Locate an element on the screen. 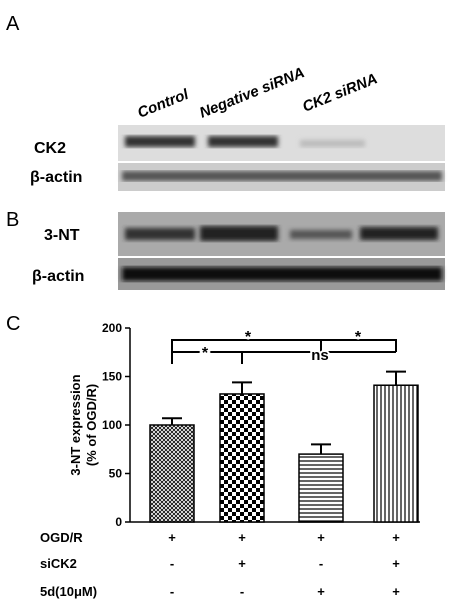 The height and width of the screenshot is (612, 450). annotation: ns is located at coordinates (320, 355).